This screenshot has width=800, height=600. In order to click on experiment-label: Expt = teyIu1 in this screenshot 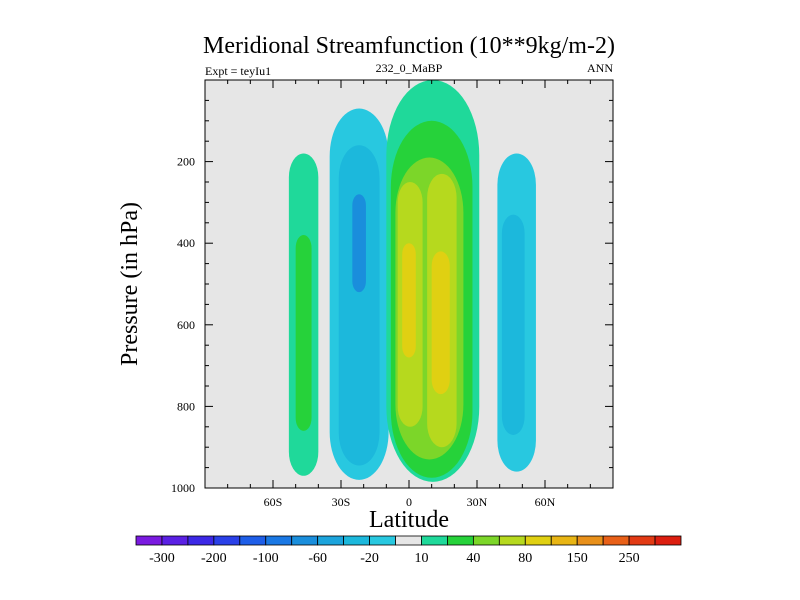, I will do `click(238, 71)`.